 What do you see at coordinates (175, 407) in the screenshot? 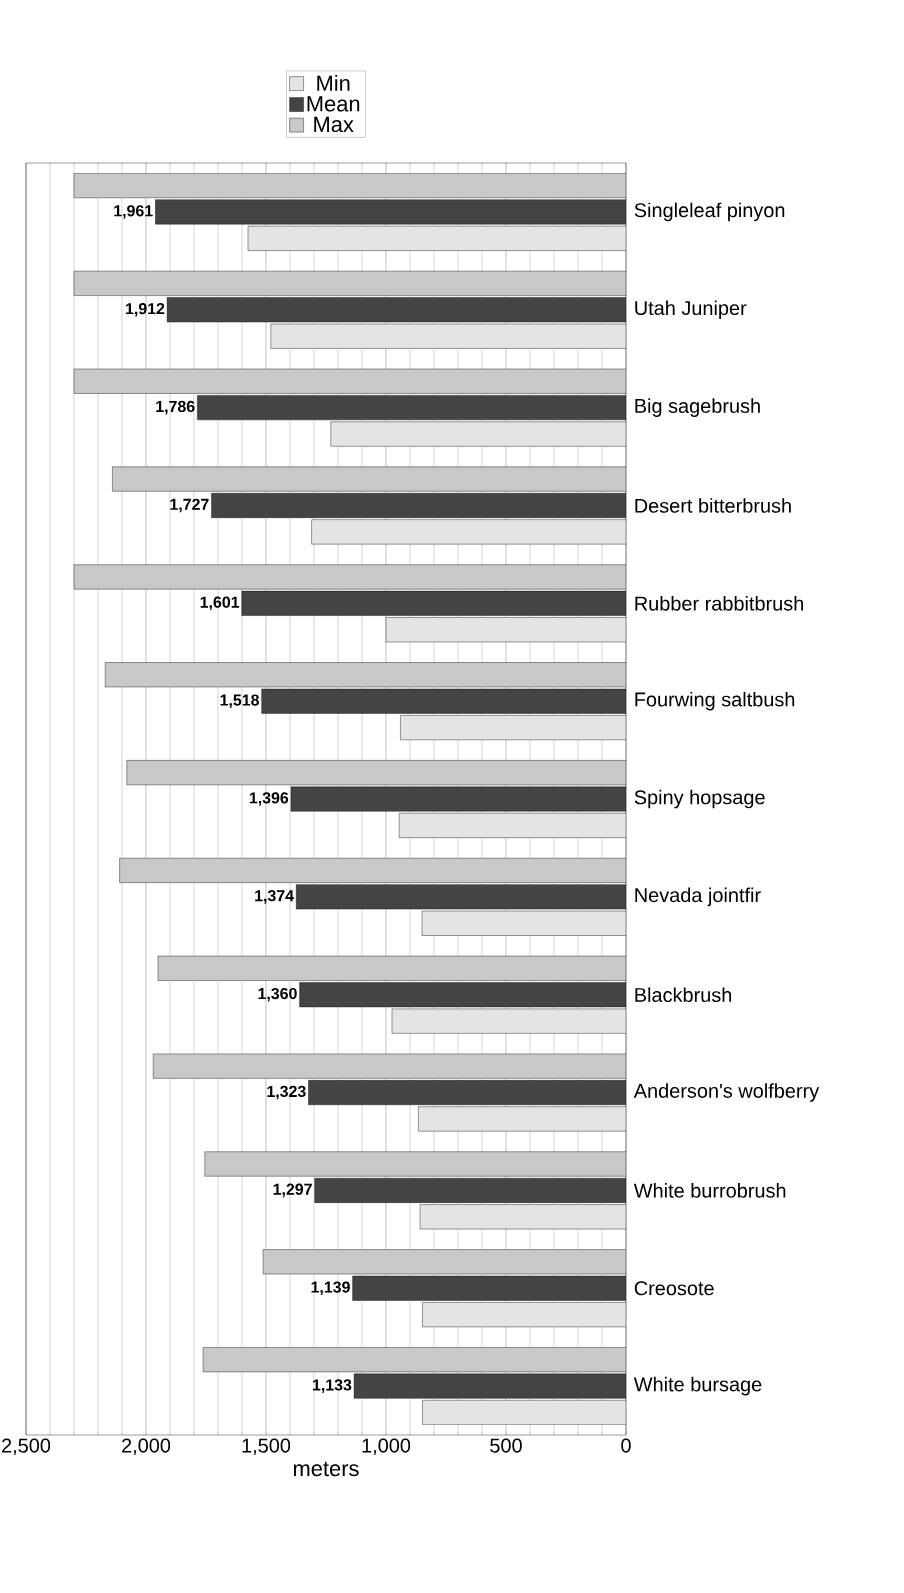
I see `data-label: 1,786` at bounding box center [175, 407].